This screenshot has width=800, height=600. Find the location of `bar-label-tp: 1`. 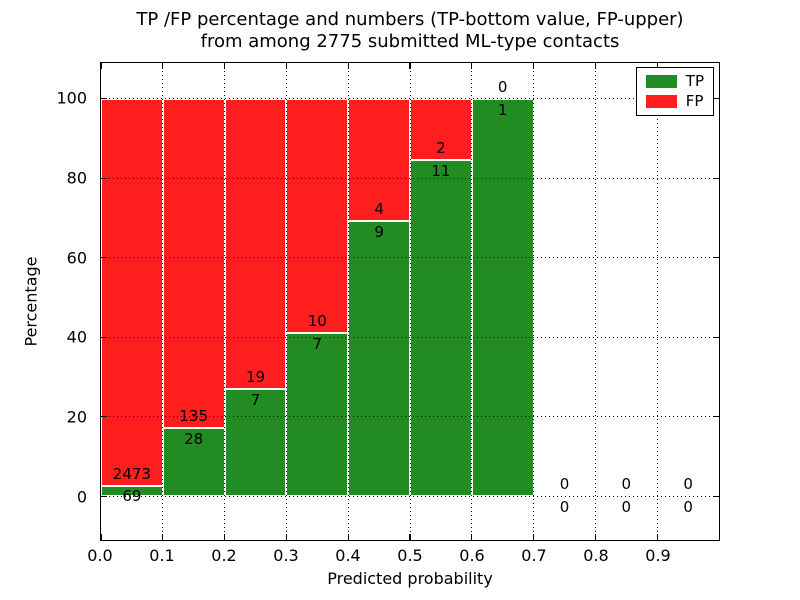

bar-label-tp: 1 is located at coordinates (502, 109).